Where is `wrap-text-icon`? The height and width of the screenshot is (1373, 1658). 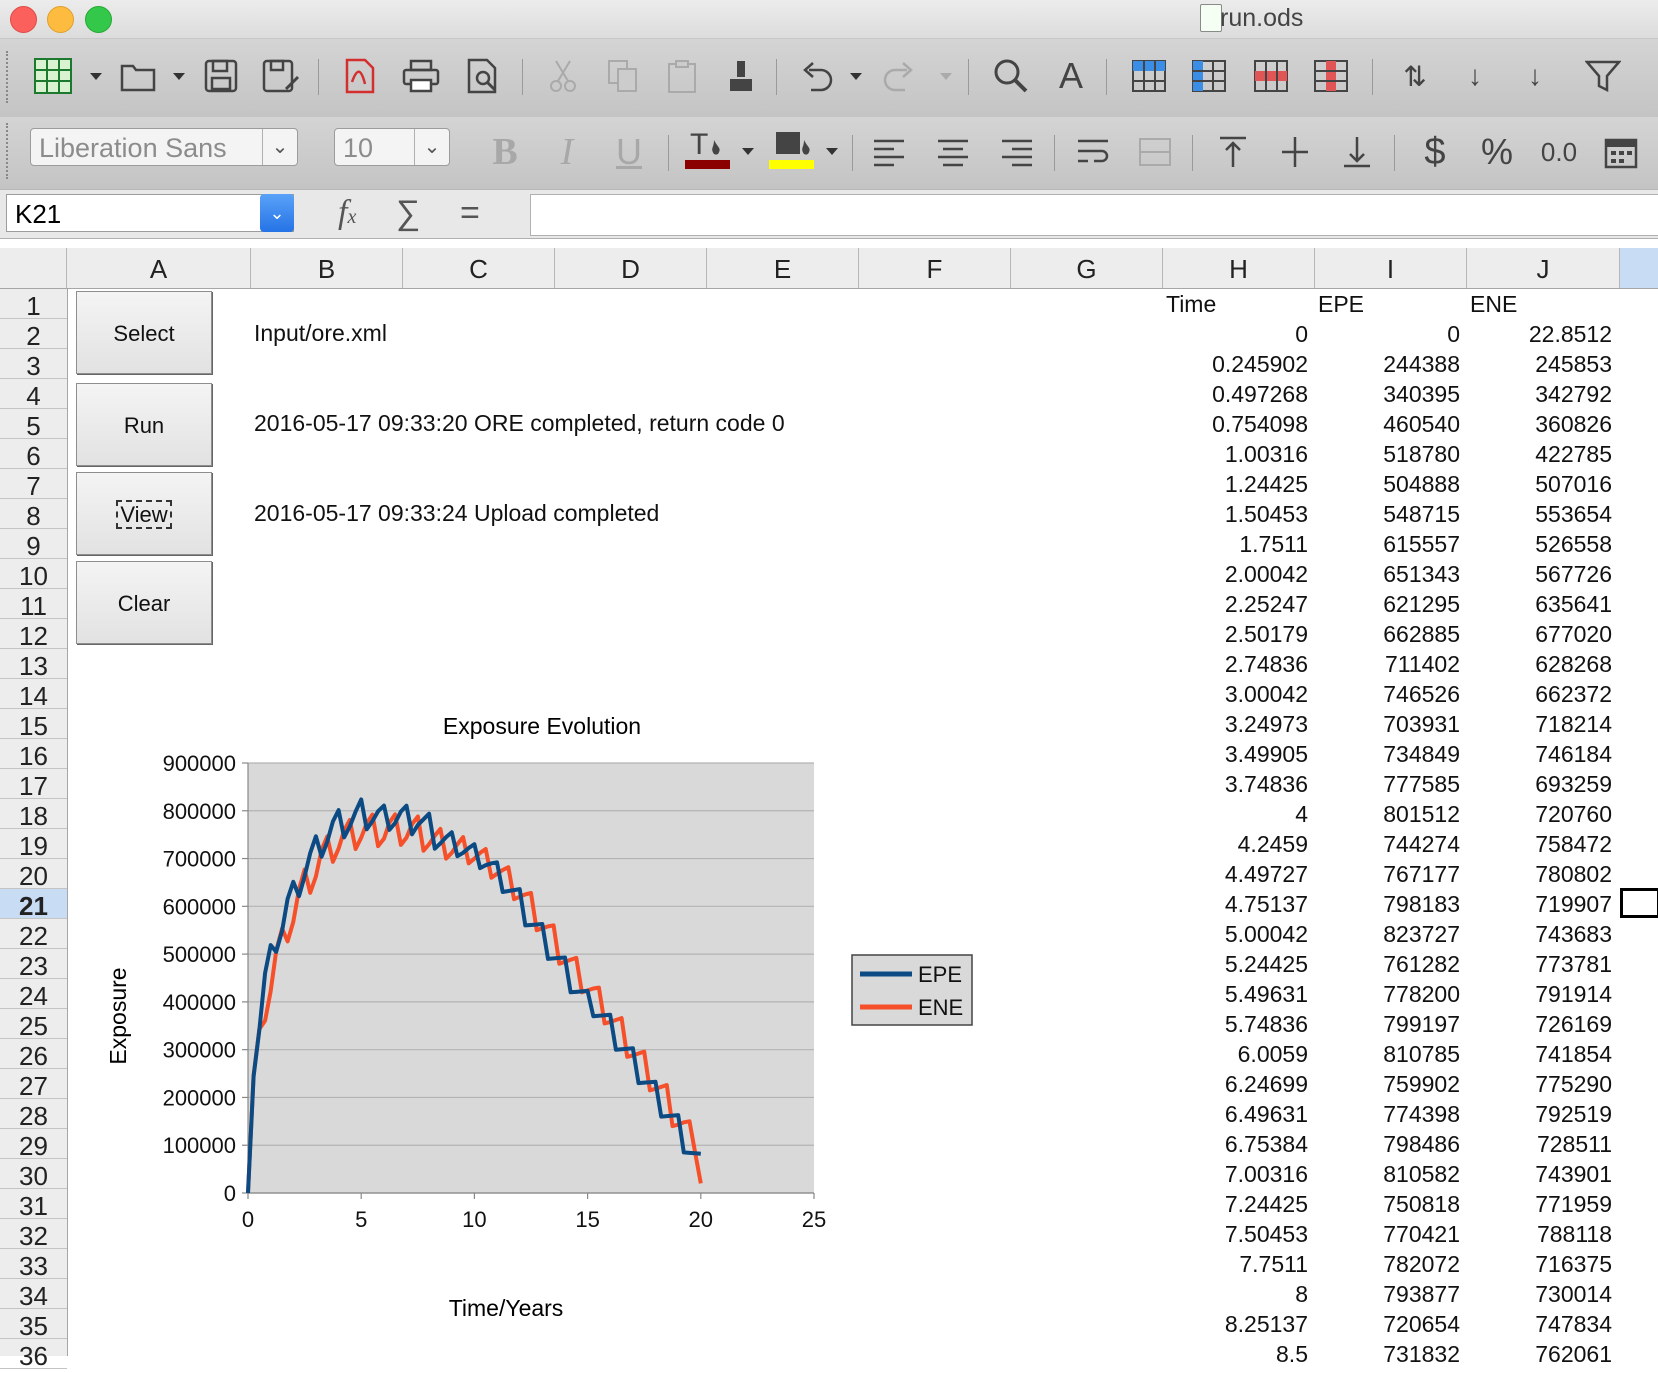
wrap-text-icon is located at coordinates (1093, 152).